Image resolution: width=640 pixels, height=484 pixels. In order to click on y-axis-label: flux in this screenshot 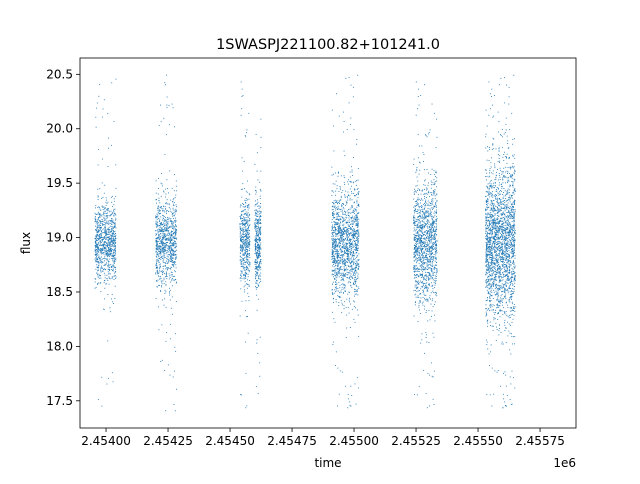, I will do `click(26, 243)`.